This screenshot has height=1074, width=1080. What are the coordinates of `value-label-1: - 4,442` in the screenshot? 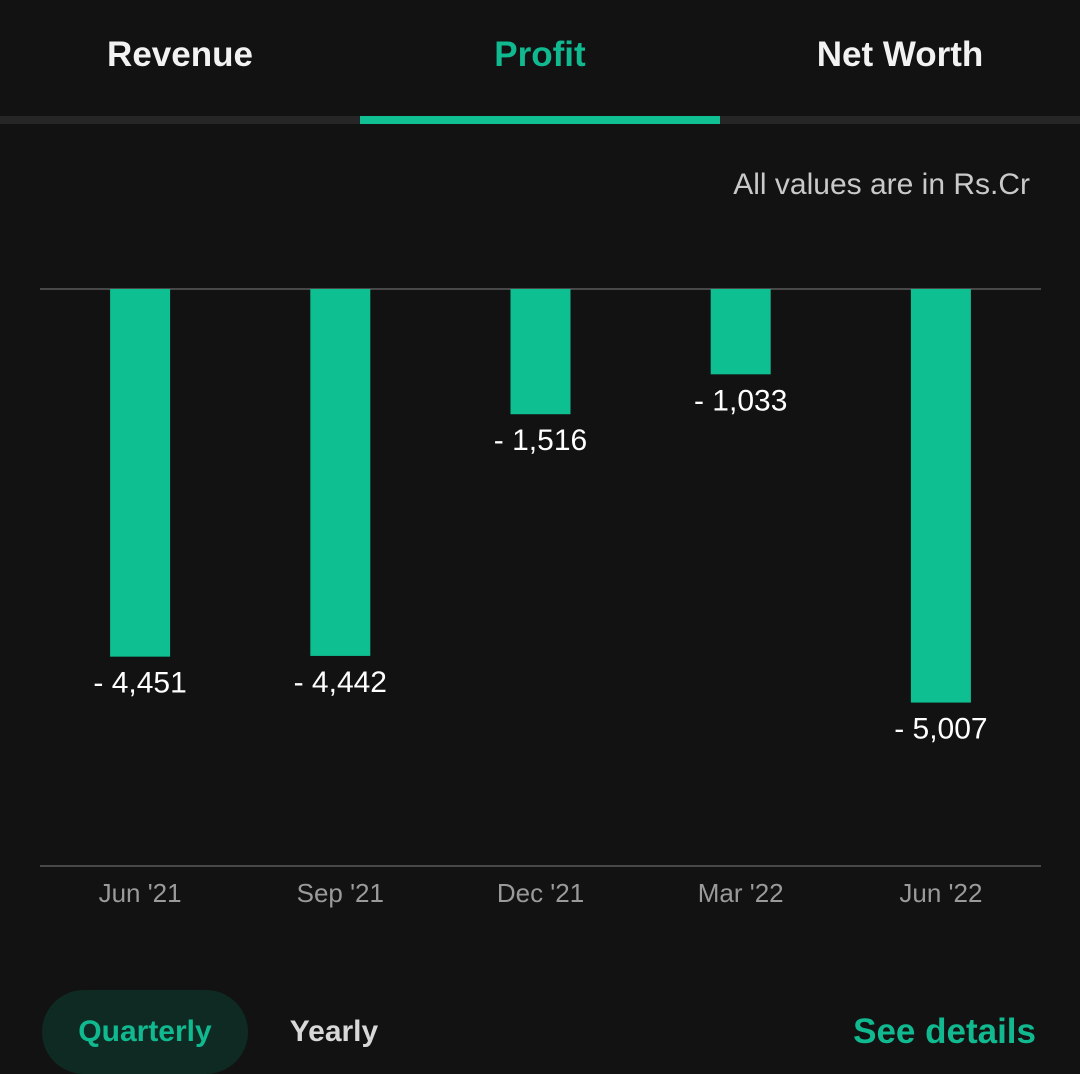 It's located at (340, 682).